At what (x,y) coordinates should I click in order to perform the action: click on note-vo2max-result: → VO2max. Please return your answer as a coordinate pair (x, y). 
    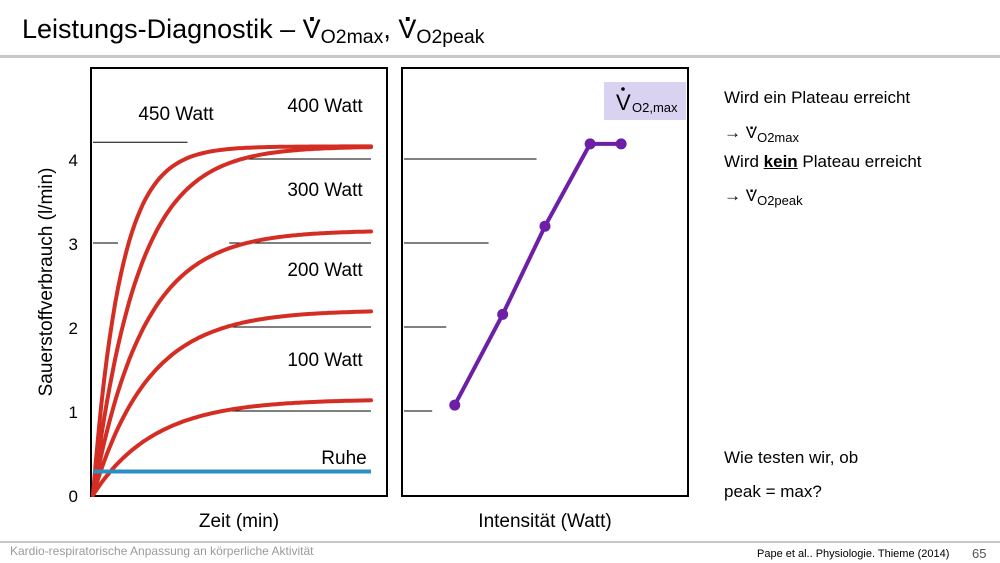
    Looking at the image, I should click on (761, 134).